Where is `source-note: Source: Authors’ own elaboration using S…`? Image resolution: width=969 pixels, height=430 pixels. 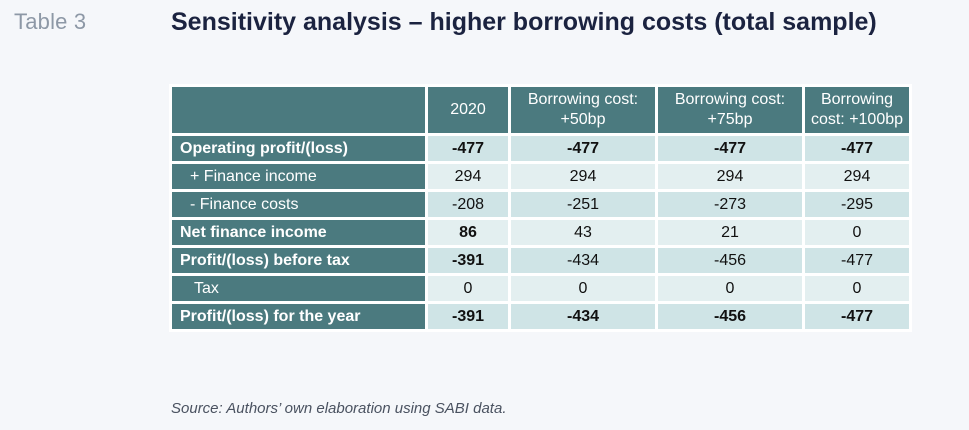 source-note: Source: Authors’ own elaboration using S… is located at coordinates (339, 408).